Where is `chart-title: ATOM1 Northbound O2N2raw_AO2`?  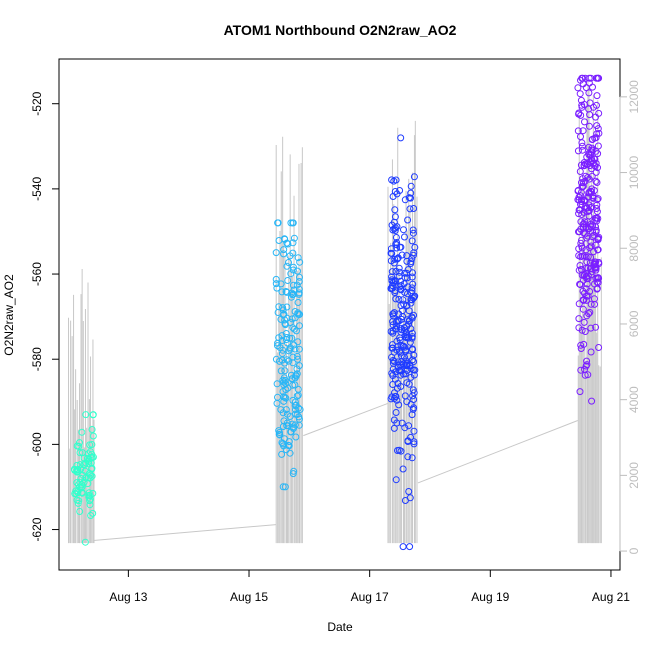
chart-title: ATOM1 Northbound O2N2raw_AO2 is located at coordinates (340, 30).